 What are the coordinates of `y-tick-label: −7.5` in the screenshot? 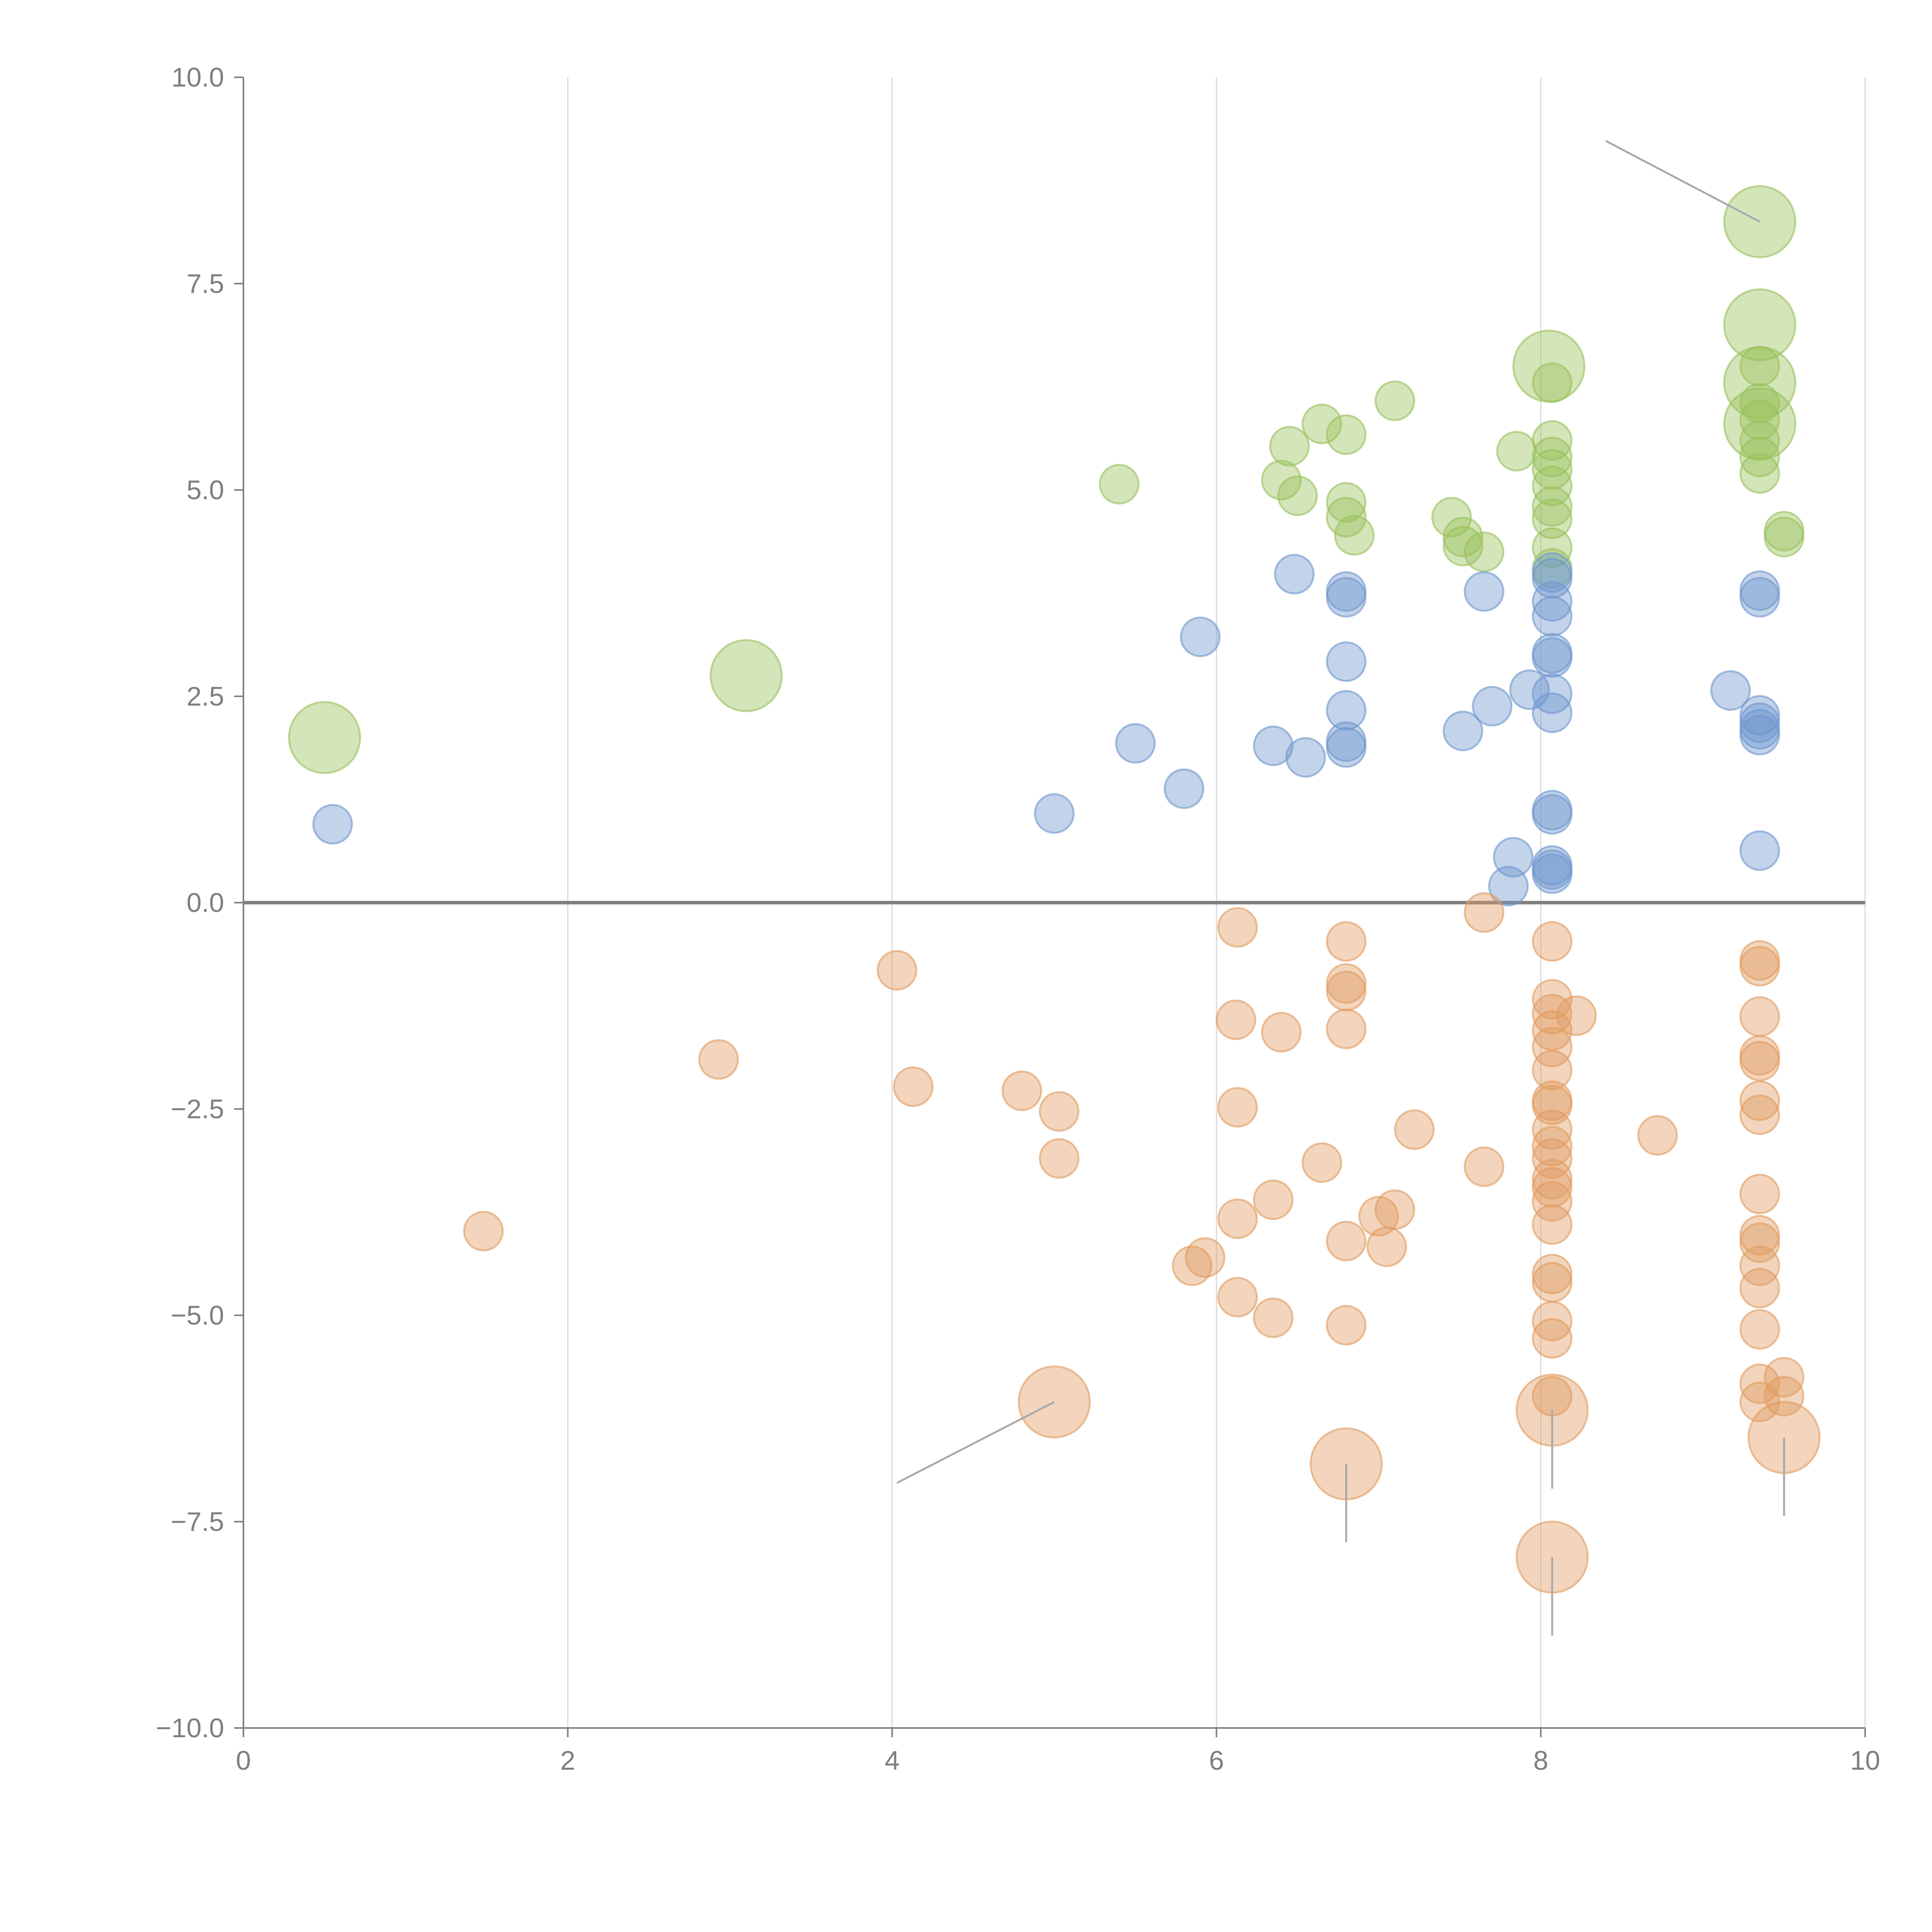 It's located at (198, 1522).